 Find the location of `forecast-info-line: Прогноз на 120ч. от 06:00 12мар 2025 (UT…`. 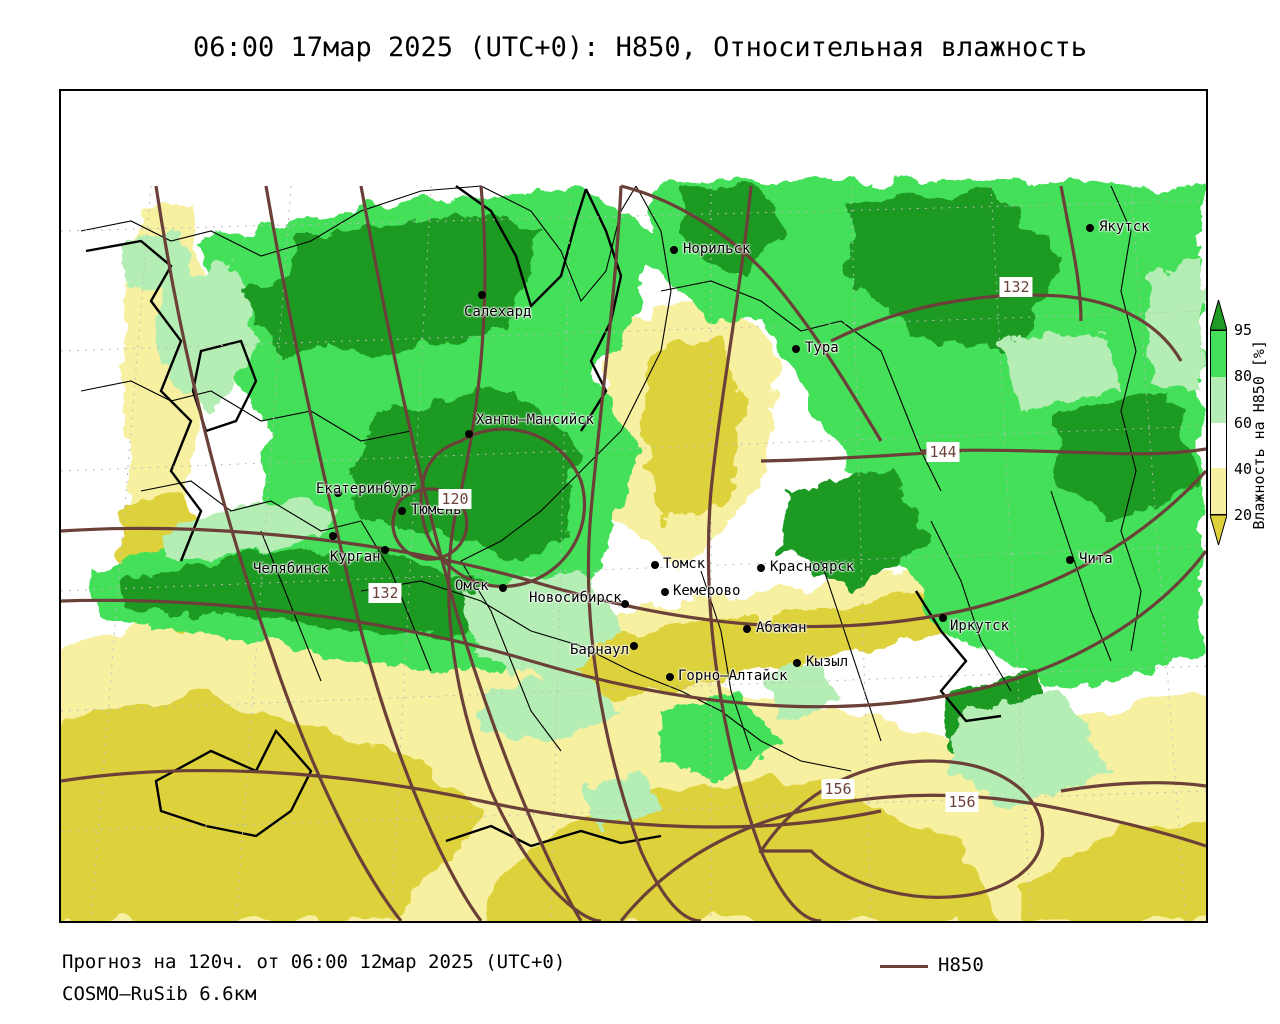

forecast-info-line: Прогноз на 120ч. от 06:00 12мар 2025 (UT… is located at coordinates (314, 962).